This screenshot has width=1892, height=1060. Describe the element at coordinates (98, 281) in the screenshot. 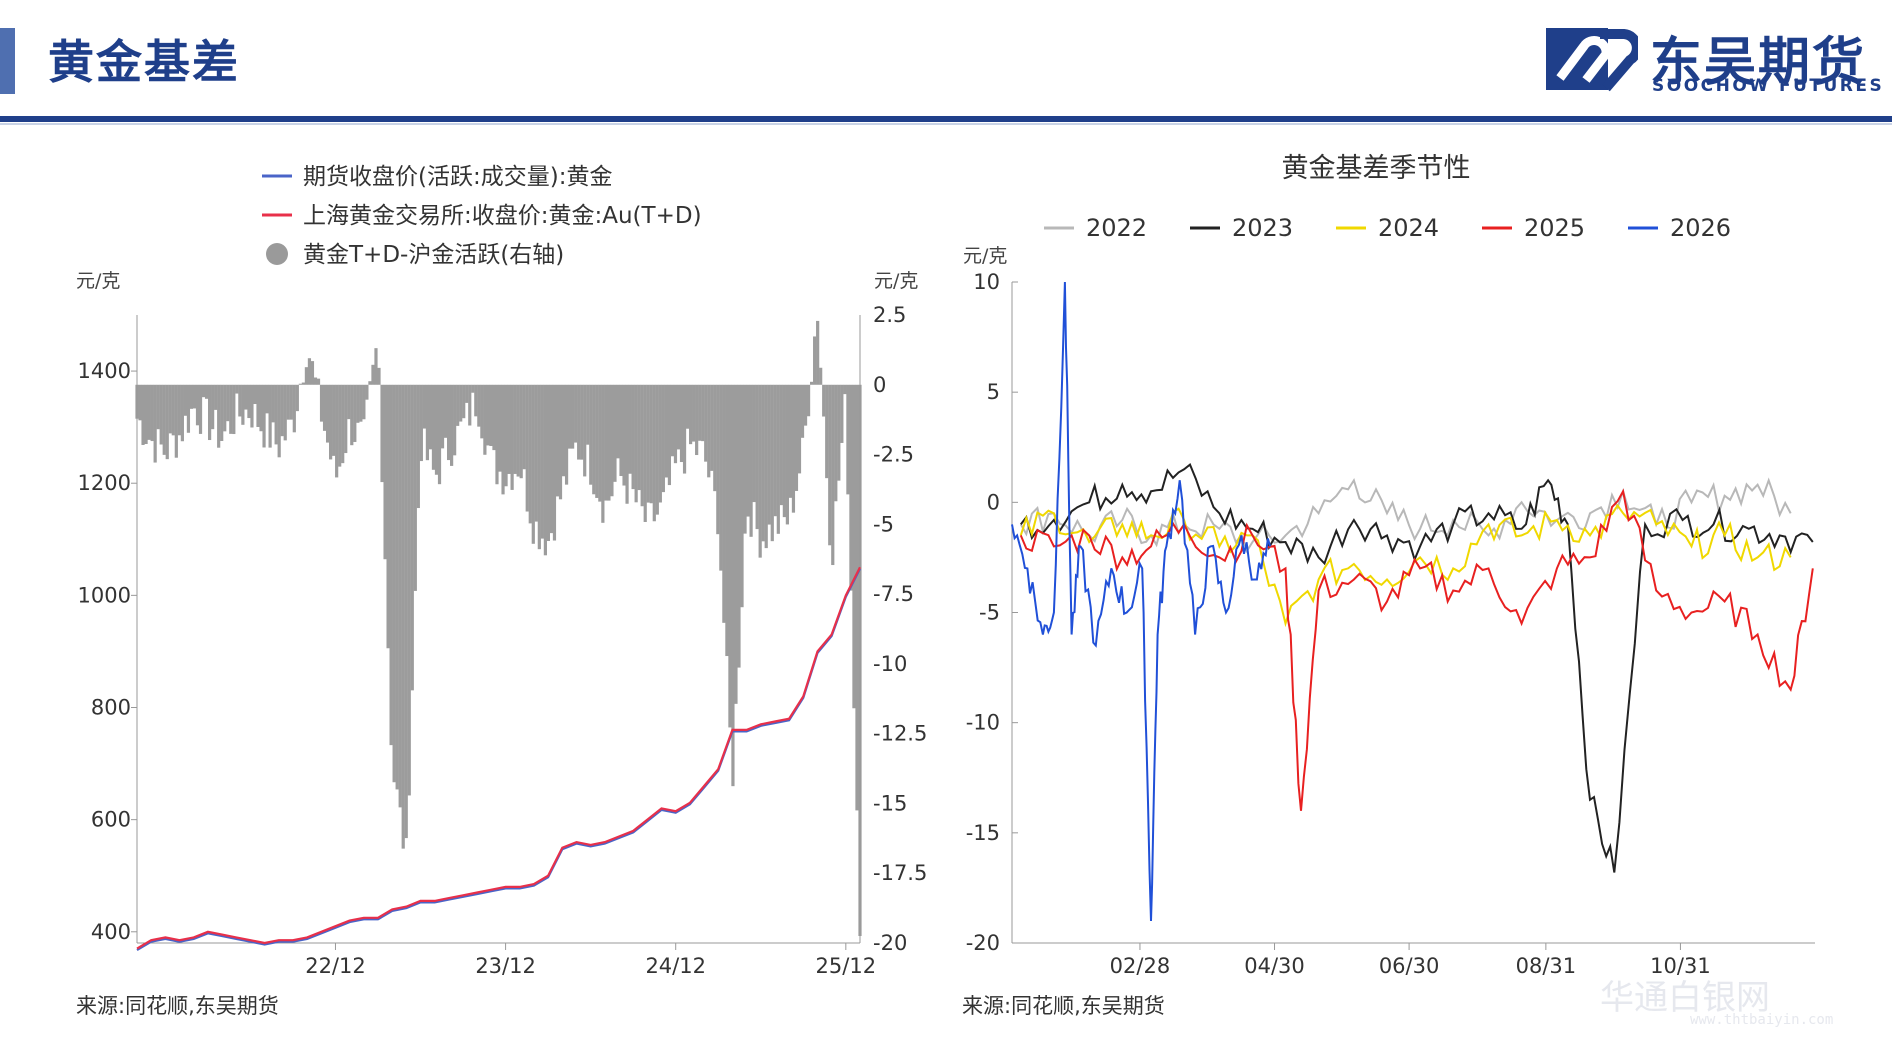

I see `left-y-axis-unit: 元/克` at that location.